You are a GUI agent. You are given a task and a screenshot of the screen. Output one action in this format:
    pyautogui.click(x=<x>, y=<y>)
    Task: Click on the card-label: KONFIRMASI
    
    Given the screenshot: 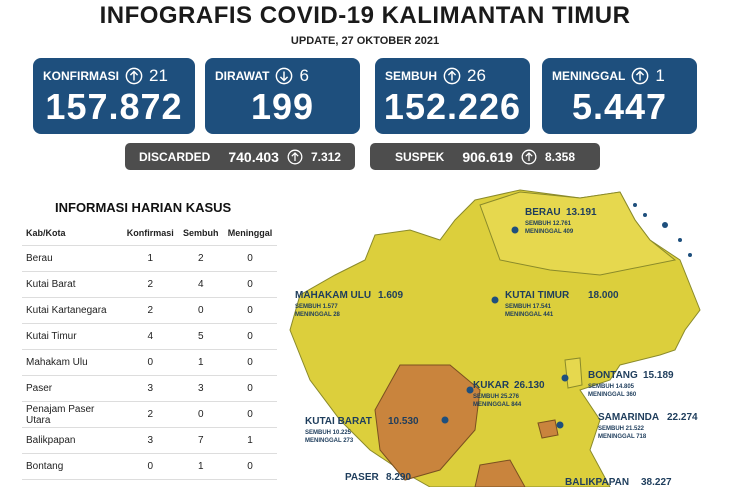 What is the action you would take?
    pyautogui.click(x=81, y=76)
    